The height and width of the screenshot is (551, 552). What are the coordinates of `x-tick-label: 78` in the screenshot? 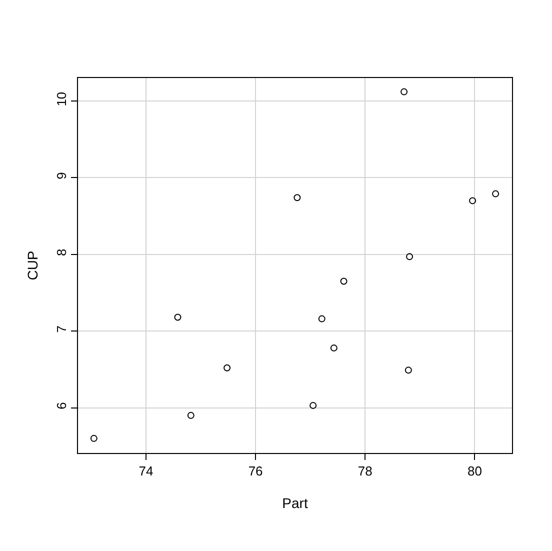 It's located at (365, 471).